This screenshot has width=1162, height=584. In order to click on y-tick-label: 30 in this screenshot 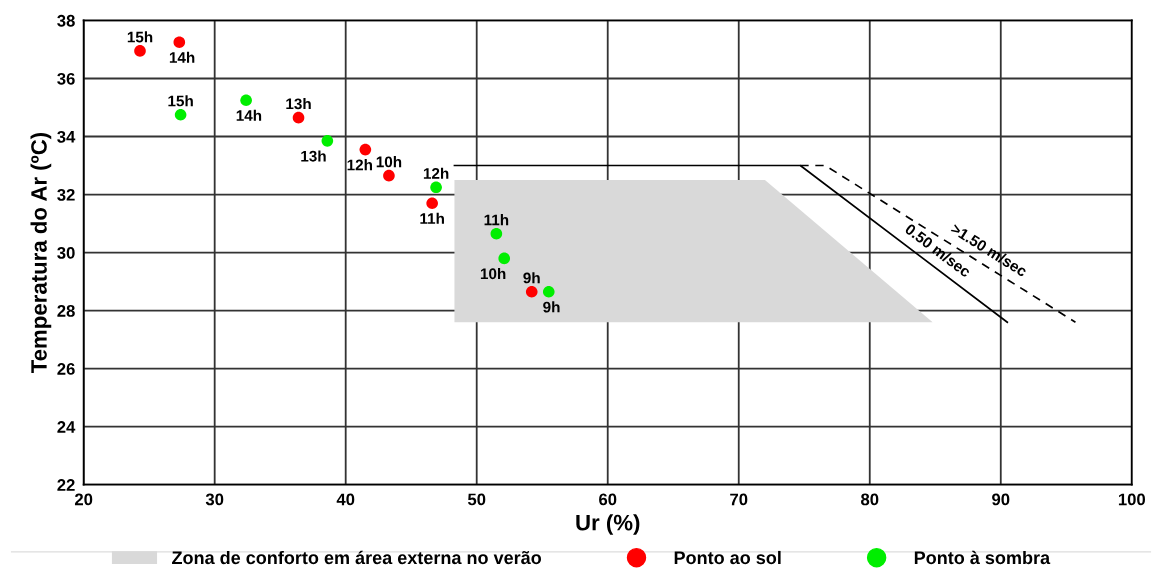, I will do `click(66, 252)`.